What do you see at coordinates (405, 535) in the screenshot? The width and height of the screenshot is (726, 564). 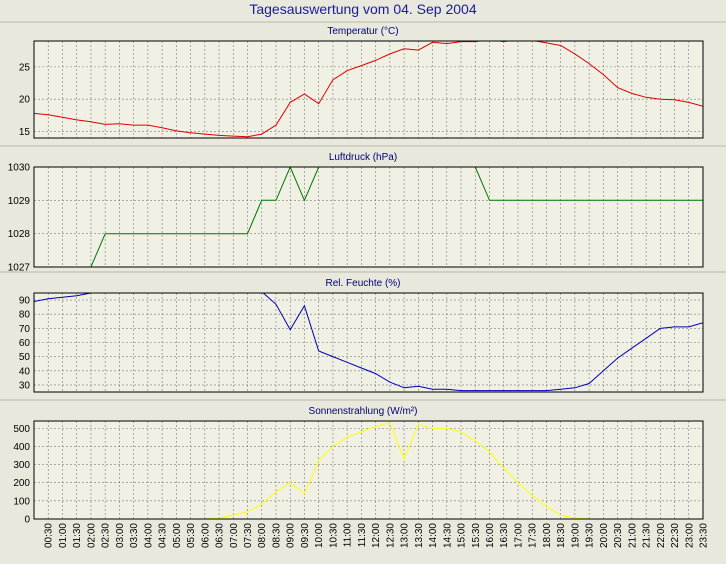 I see `x-tick-label: 13:00` at bounding box center [405, 535].